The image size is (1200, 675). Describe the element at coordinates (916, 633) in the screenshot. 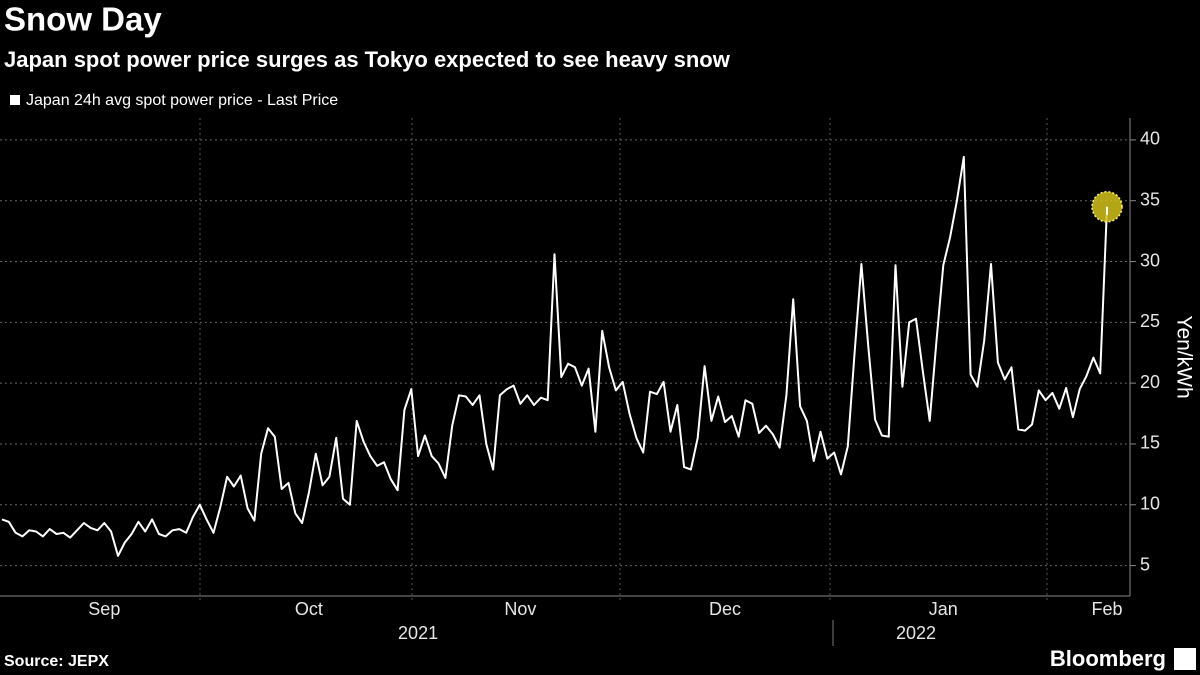

I see `year-label: 2022` at that location.